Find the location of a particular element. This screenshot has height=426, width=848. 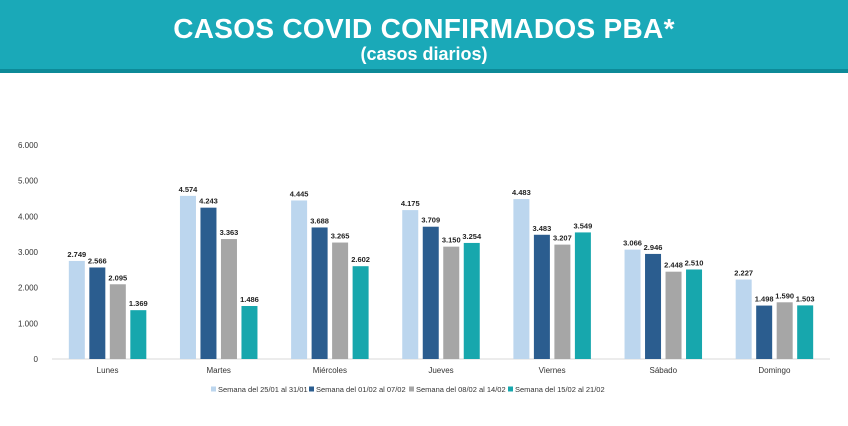

data-label: 4.483 is located at coordinates (521, 192).